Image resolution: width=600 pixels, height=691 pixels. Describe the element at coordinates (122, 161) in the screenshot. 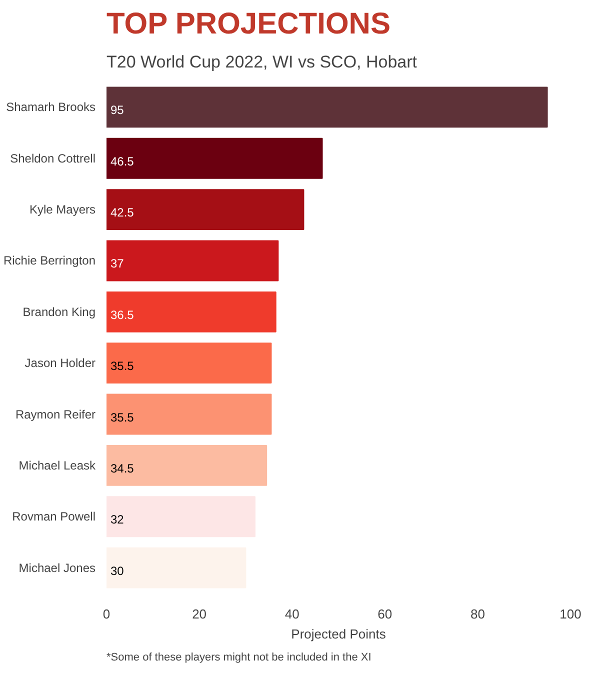

I see `data-label: 46.5` at that location.